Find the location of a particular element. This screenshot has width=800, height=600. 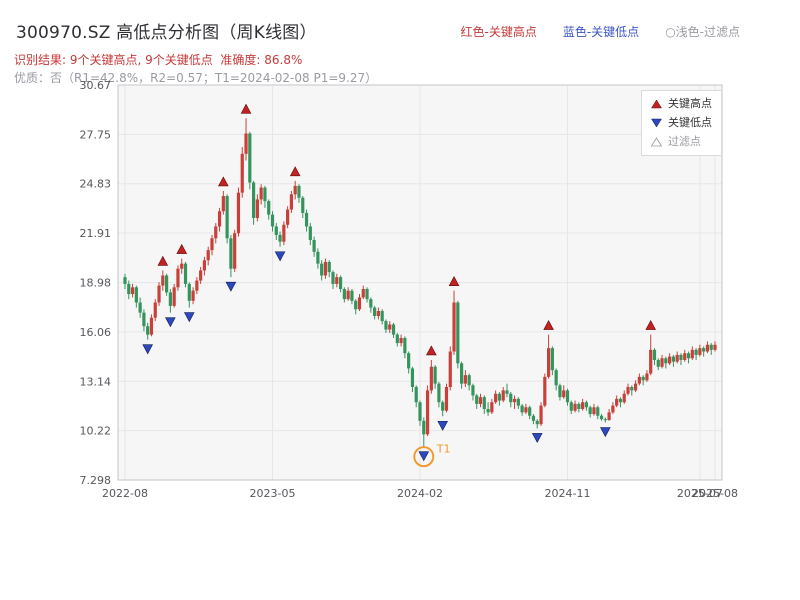

page-title: 300970.SZ 高低点分析图（周K线图） is located at coordinates (166, 33).